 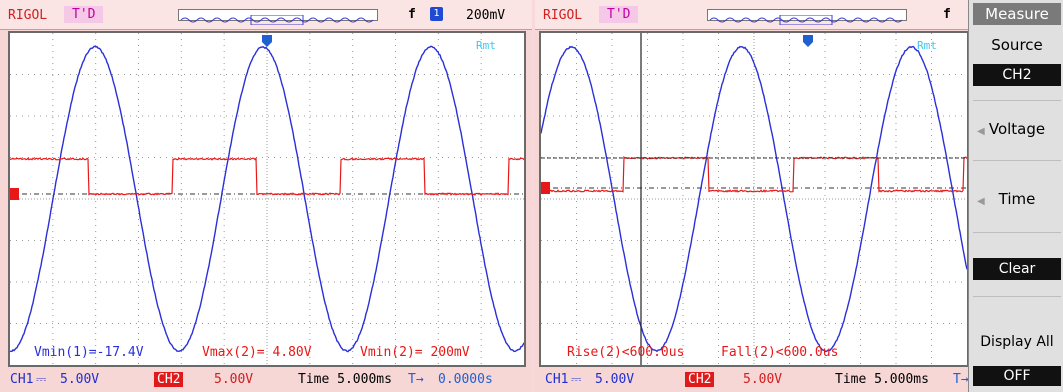 I want to click on measurement-vmax-ch2: Vmax(2)= 4.80V, so click(x=257, y=352).